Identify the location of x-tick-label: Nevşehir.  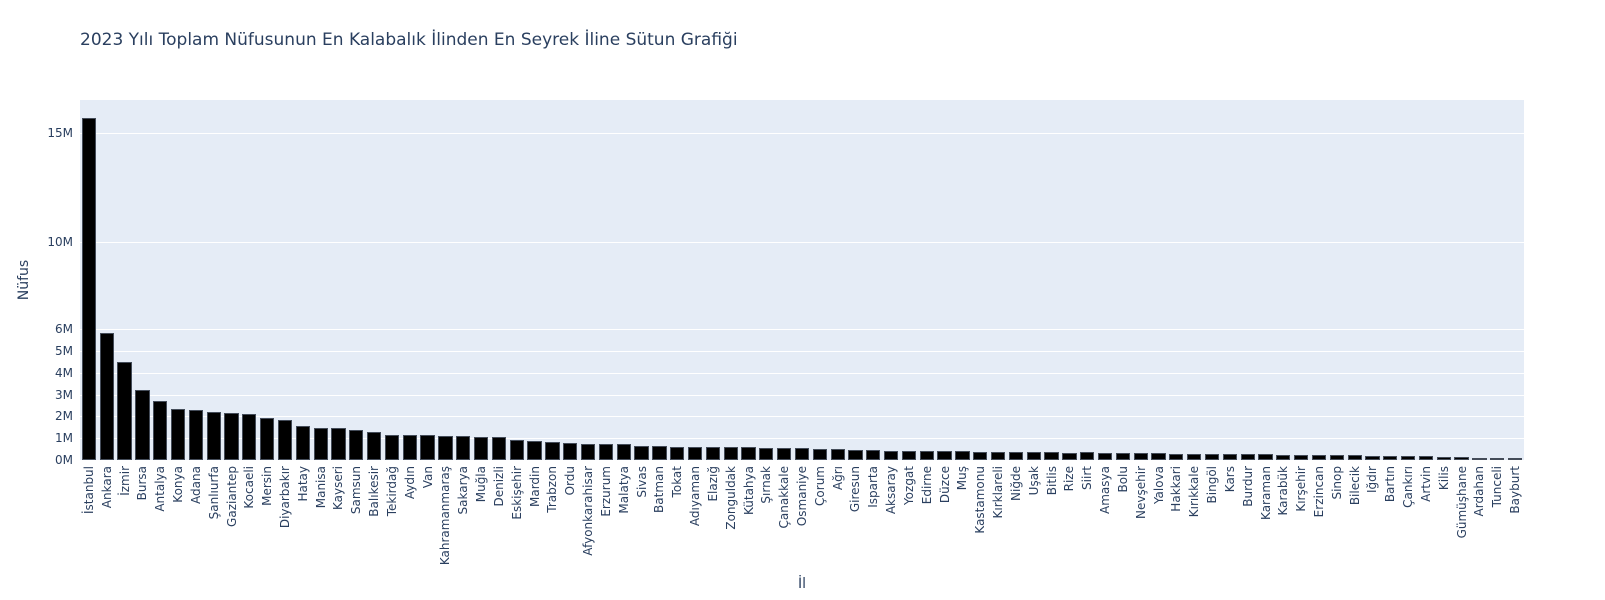
(1140, 492).